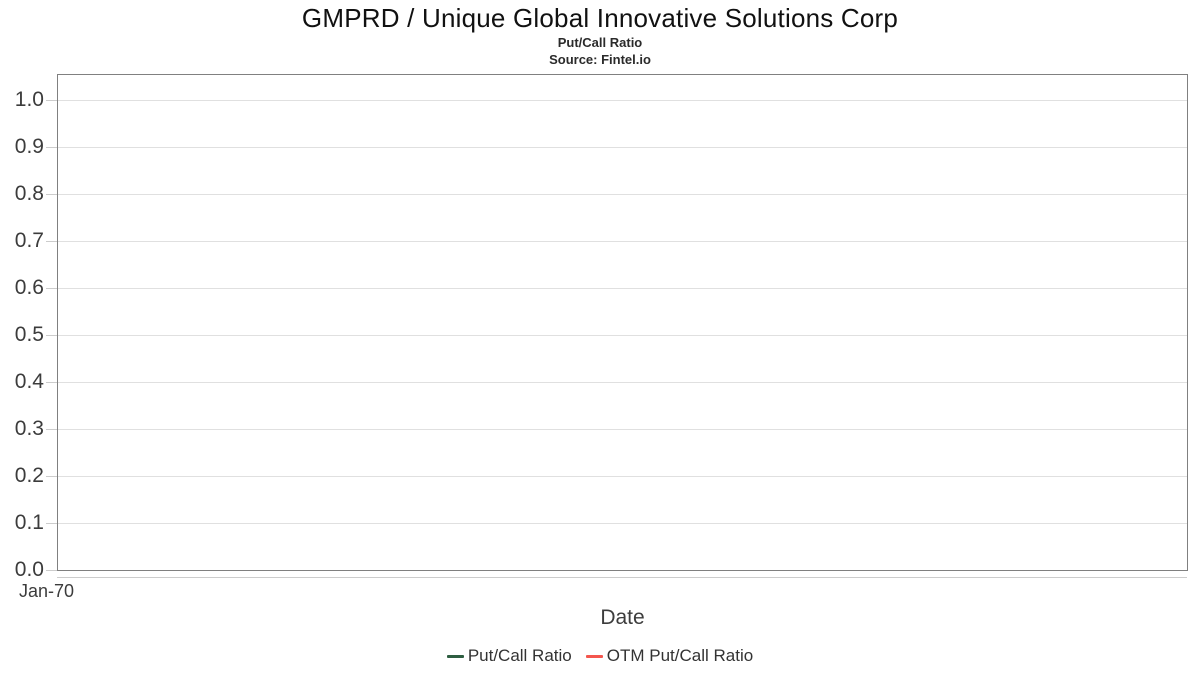 Image resolution: width=1200 pixels, height=675 pixels. Describe the element at coordinates (29, 146) in the screenshot. I see `y-tick-label-0.9: 0.9` at that location.